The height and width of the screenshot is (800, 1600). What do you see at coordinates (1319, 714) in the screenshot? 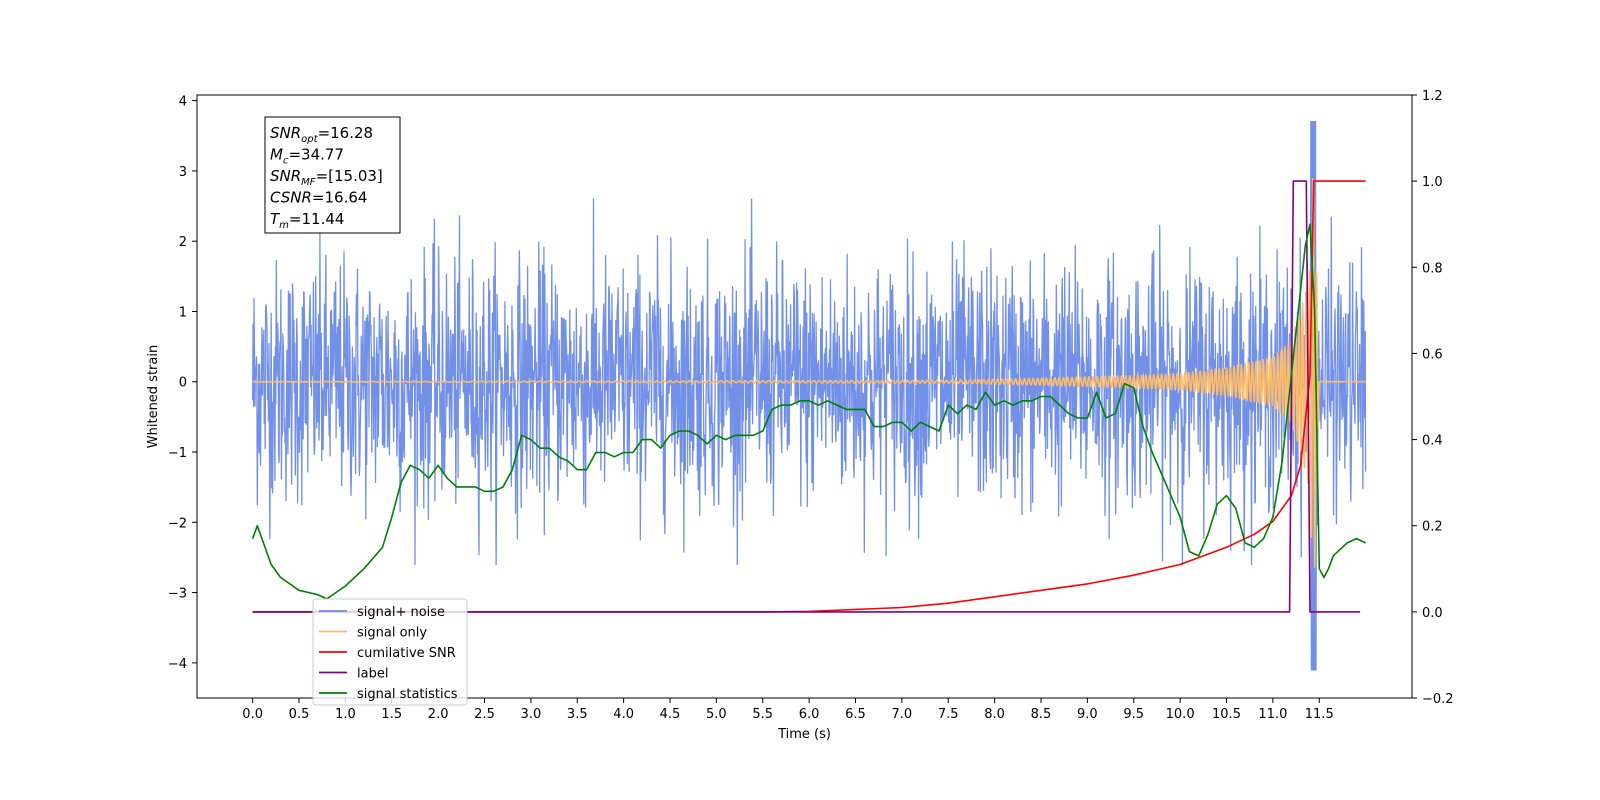
I see `x-tick-label: 11.5` at bounding box center [1319, 714].